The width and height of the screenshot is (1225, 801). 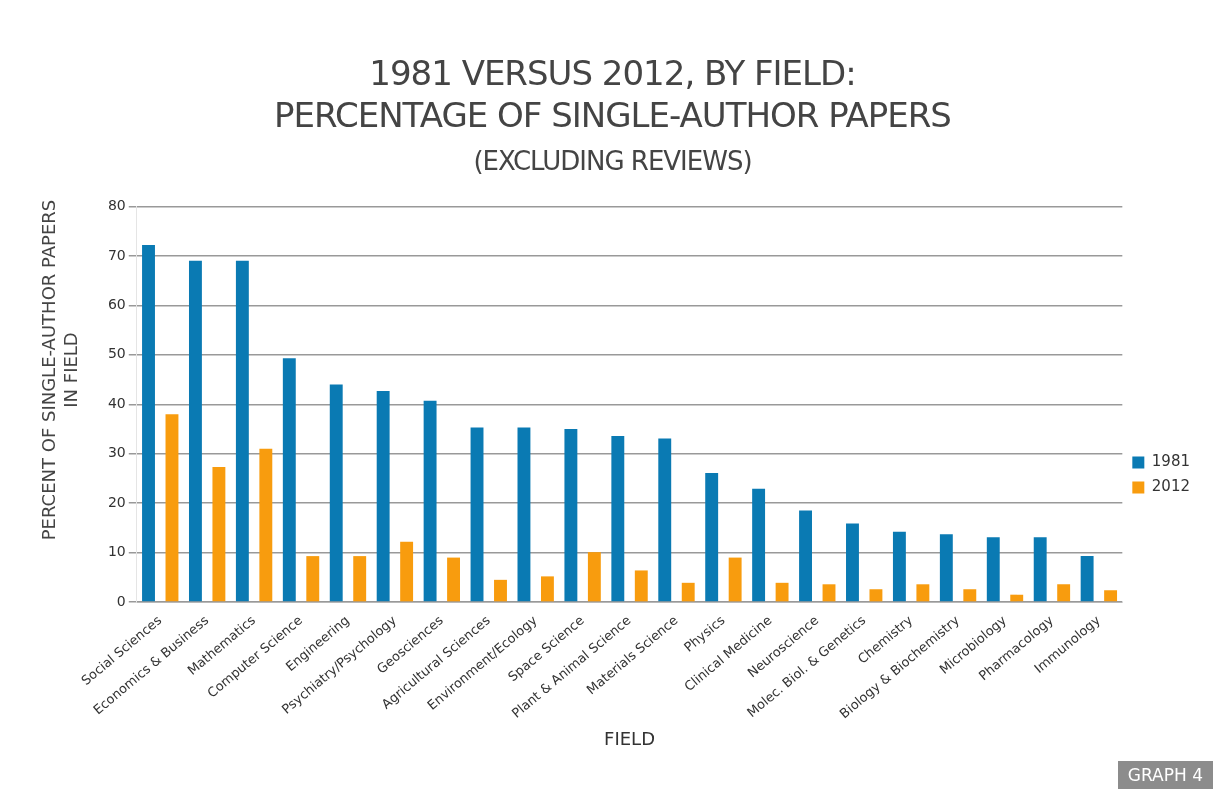 I want to click on y-tick-label: 0, so click(x=121, y=600).